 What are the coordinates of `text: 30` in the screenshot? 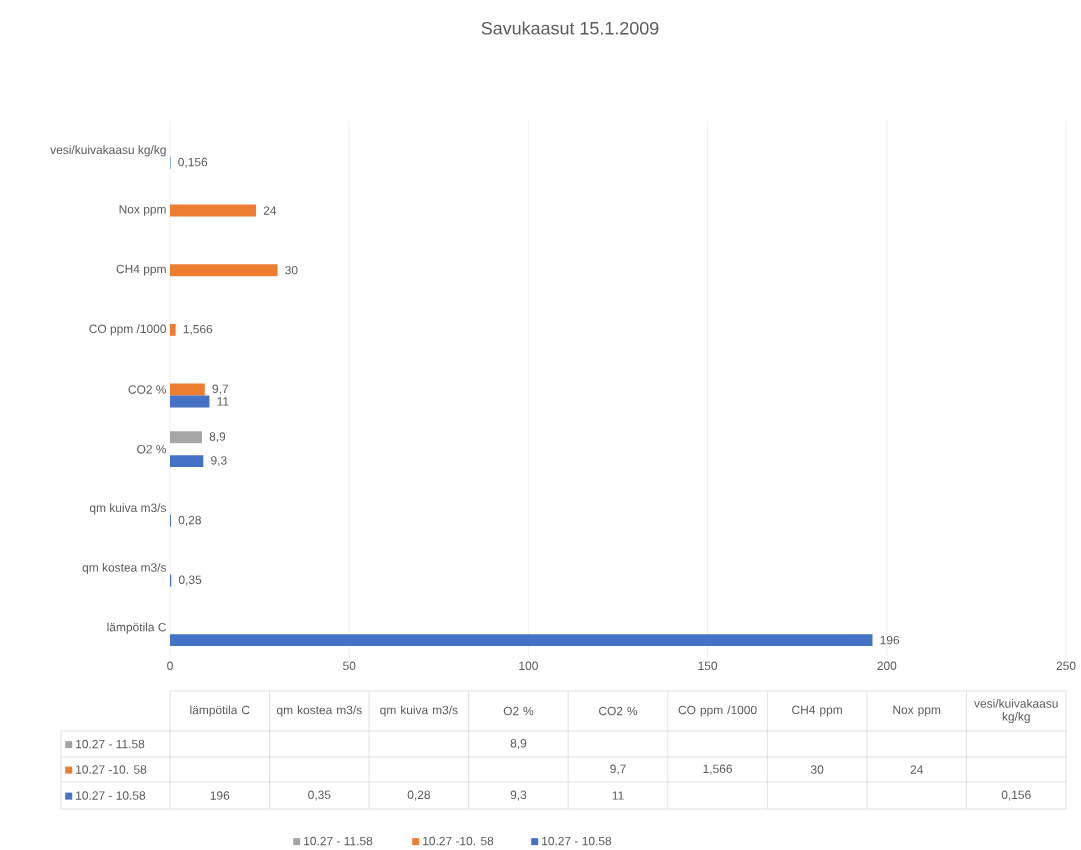 It's located at (817, 769).